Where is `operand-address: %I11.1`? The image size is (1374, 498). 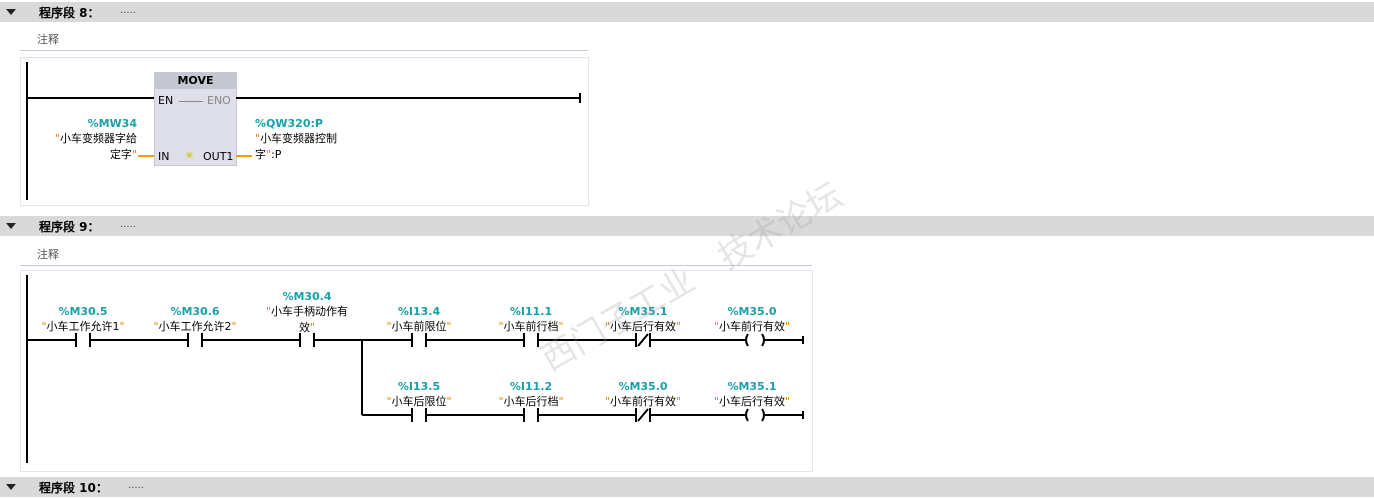
operand-address: %I11.1 is located at coordinates (531, 311).